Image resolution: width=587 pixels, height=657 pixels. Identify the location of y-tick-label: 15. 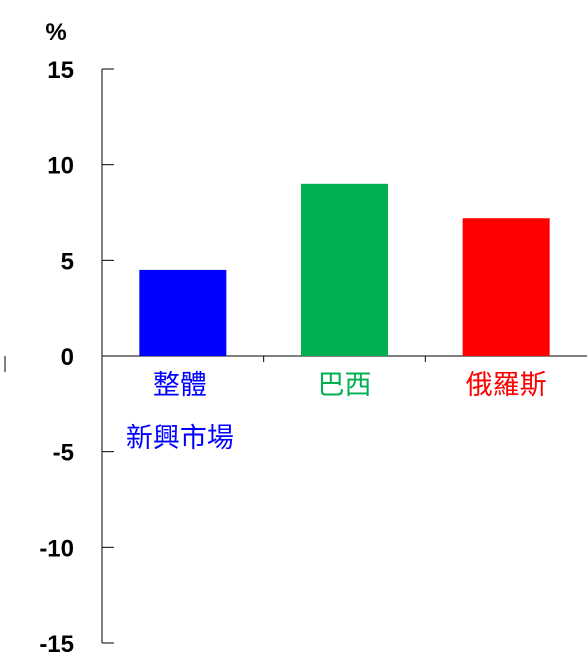
(60, 70).